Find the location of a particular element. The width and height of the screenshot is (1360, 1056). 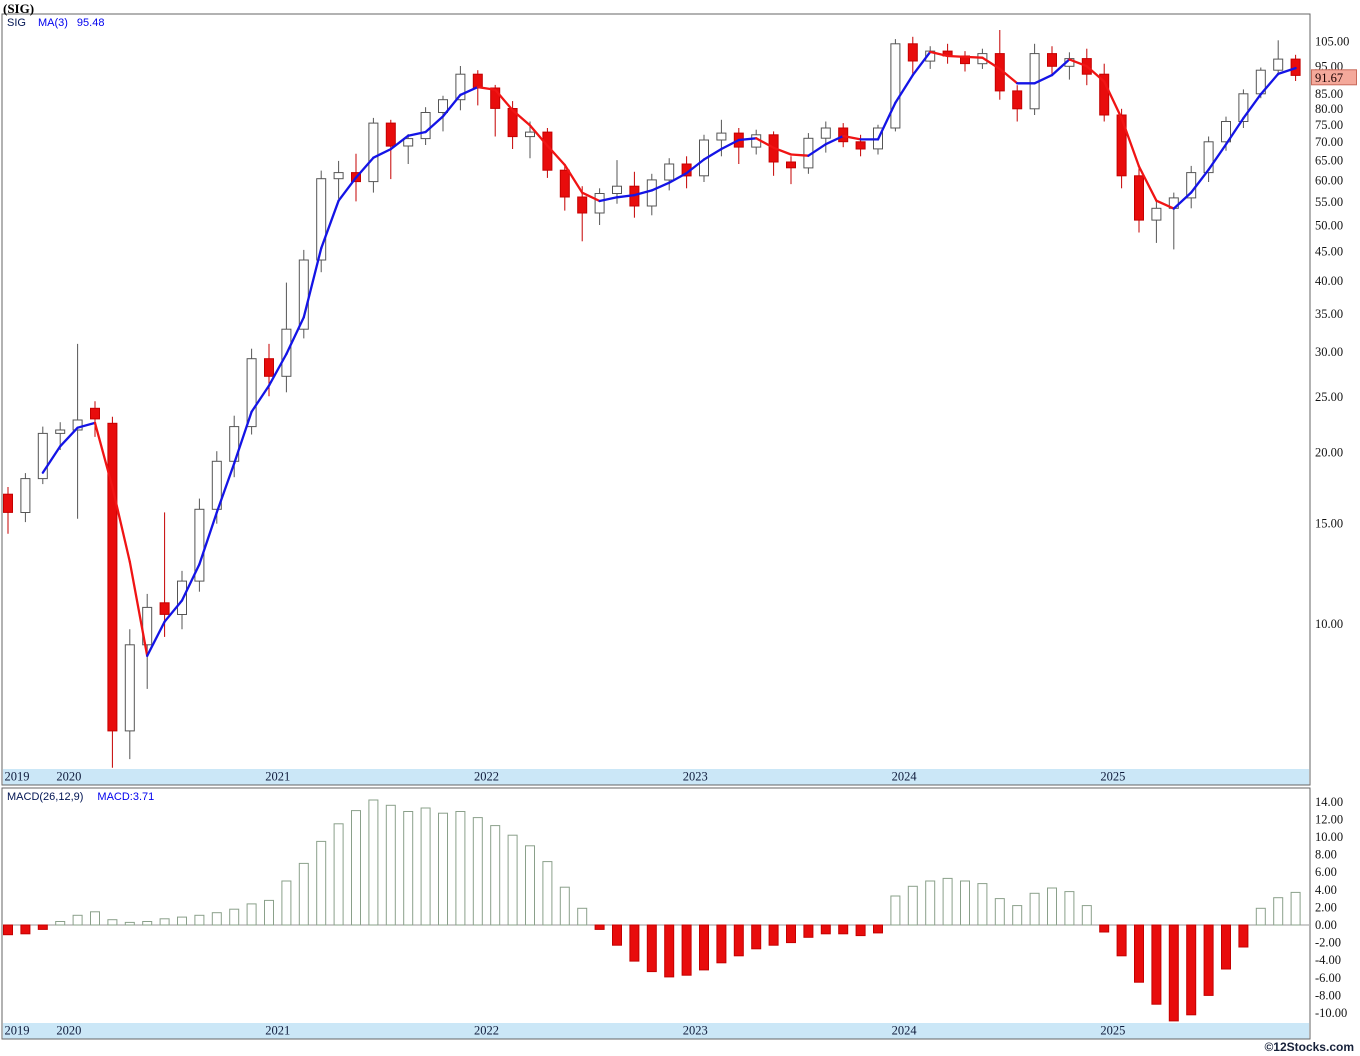

legend-symbol: SIG is located at coordinates (16, 23).